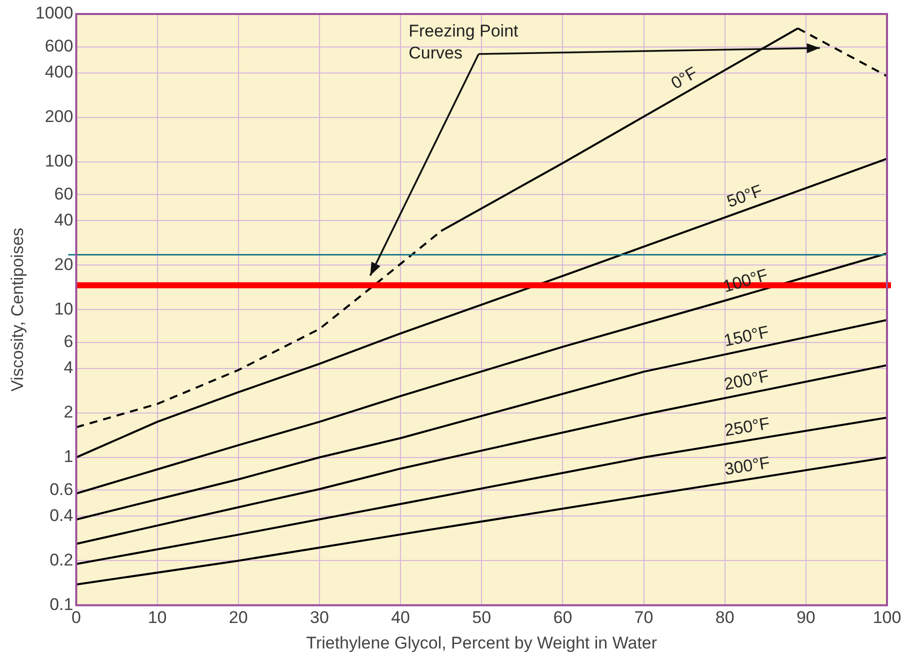 This screenshot has width=915, height=654. Describe the element at coordinates (684, 78) in the screenshot. I see `text: 0°F` at that location.